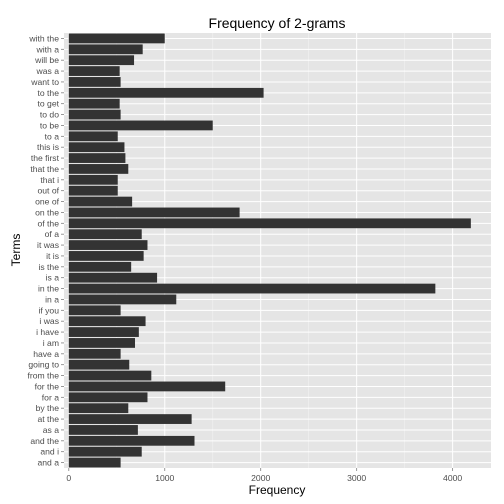 This screenshot has height=504, width=504. What do you see at coordinates (52, 256) in the screenshot?
I see `y-tick-label: it is` at bounding box center [52, 256].